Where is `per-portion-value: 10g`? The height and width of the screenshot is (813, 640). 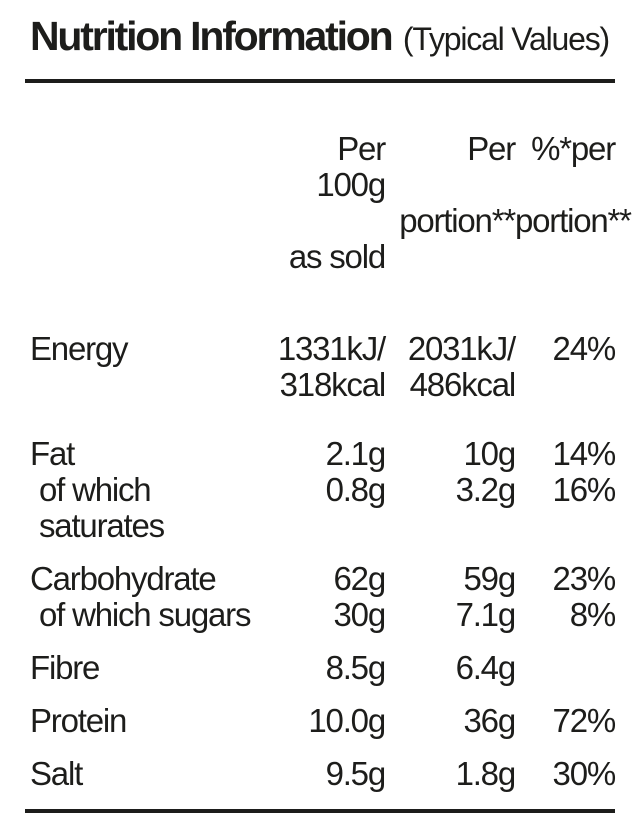
per-portion-value: 10g is located at coordinates (490, 453).